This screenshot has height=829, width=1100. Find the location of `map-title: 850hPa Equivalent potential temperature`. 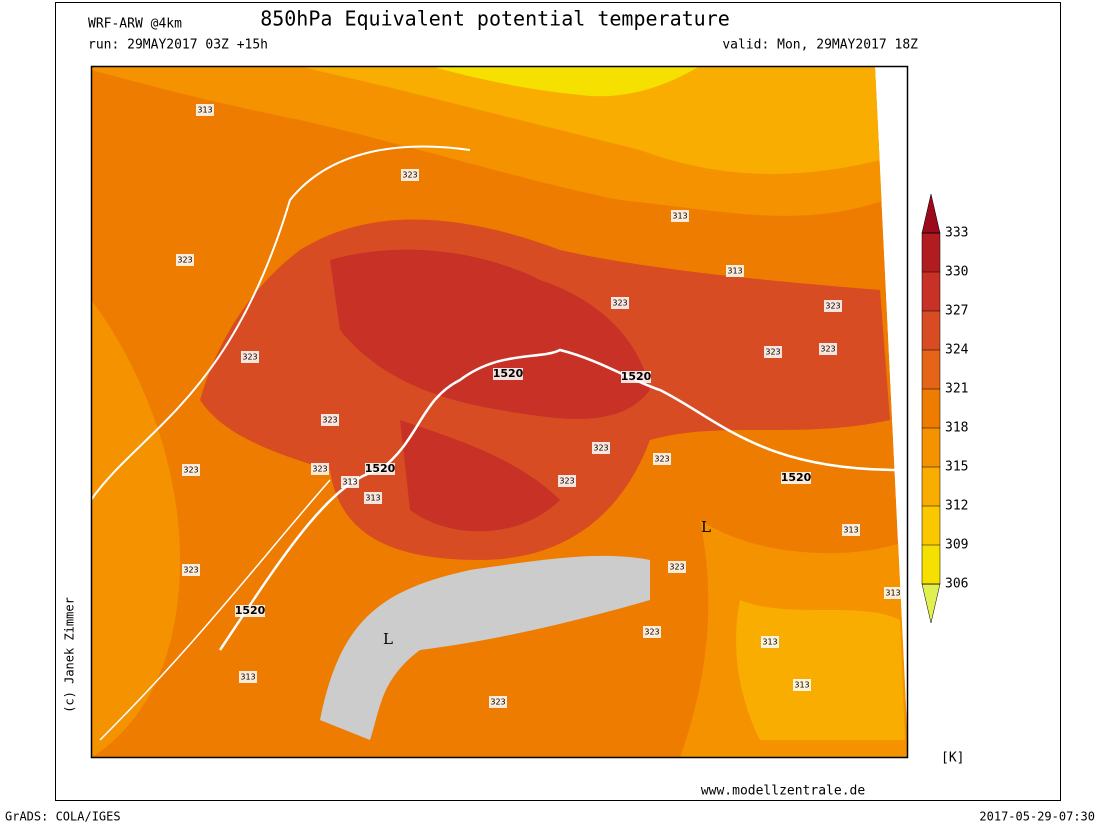

map-title: 850hPa Equivalent potential temperature is located at coordinates (495, 19).